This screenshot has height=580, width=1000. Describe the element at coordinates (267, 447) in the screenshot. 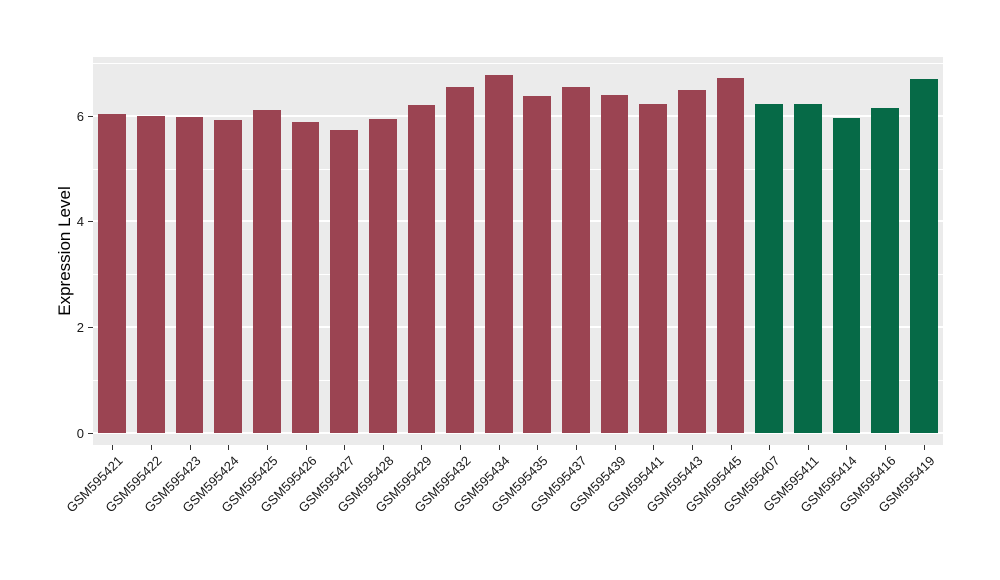

I see `x-tick-GSM595425` at that location.